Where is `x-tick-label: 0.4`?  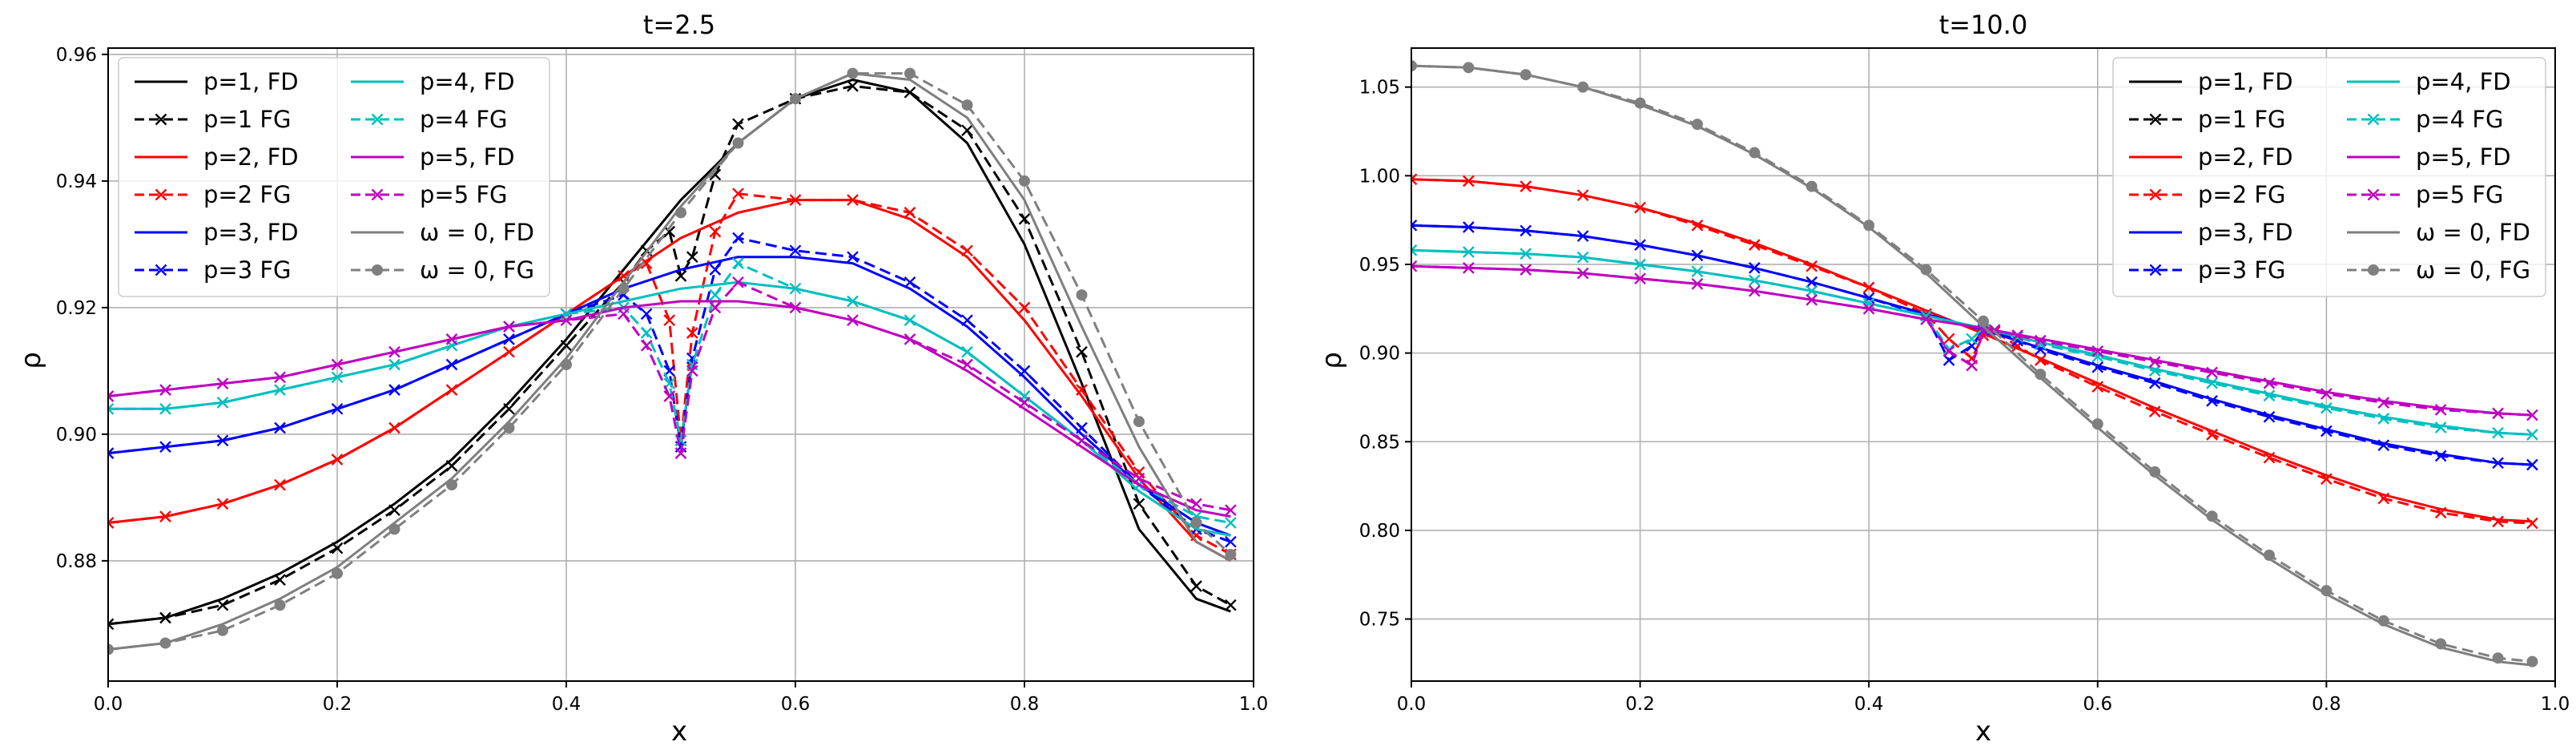
x-tick-label: 0.4 is located at coordinates (567, 704).